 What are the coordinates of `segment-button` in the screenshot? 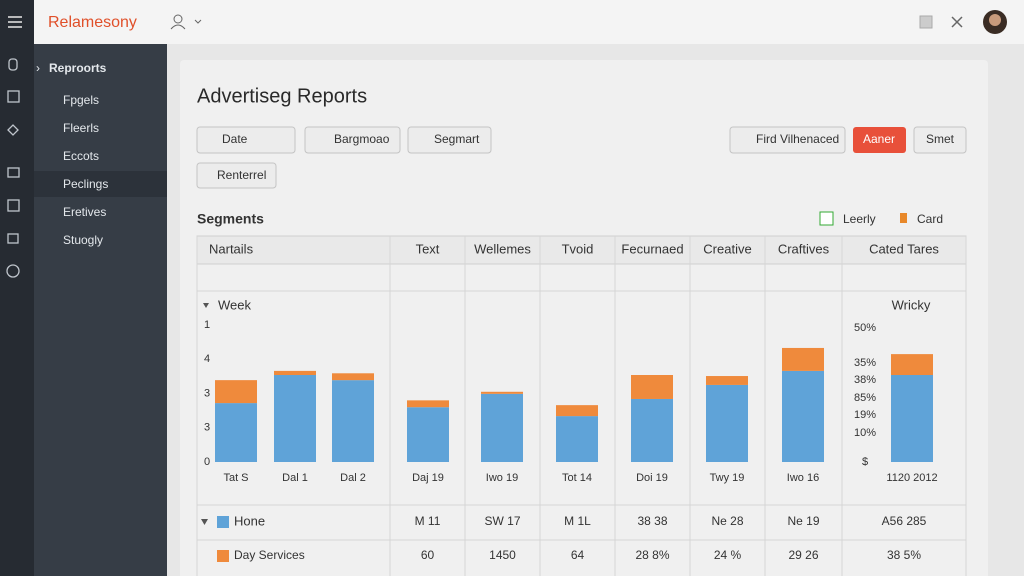 It's located at (449, 140).